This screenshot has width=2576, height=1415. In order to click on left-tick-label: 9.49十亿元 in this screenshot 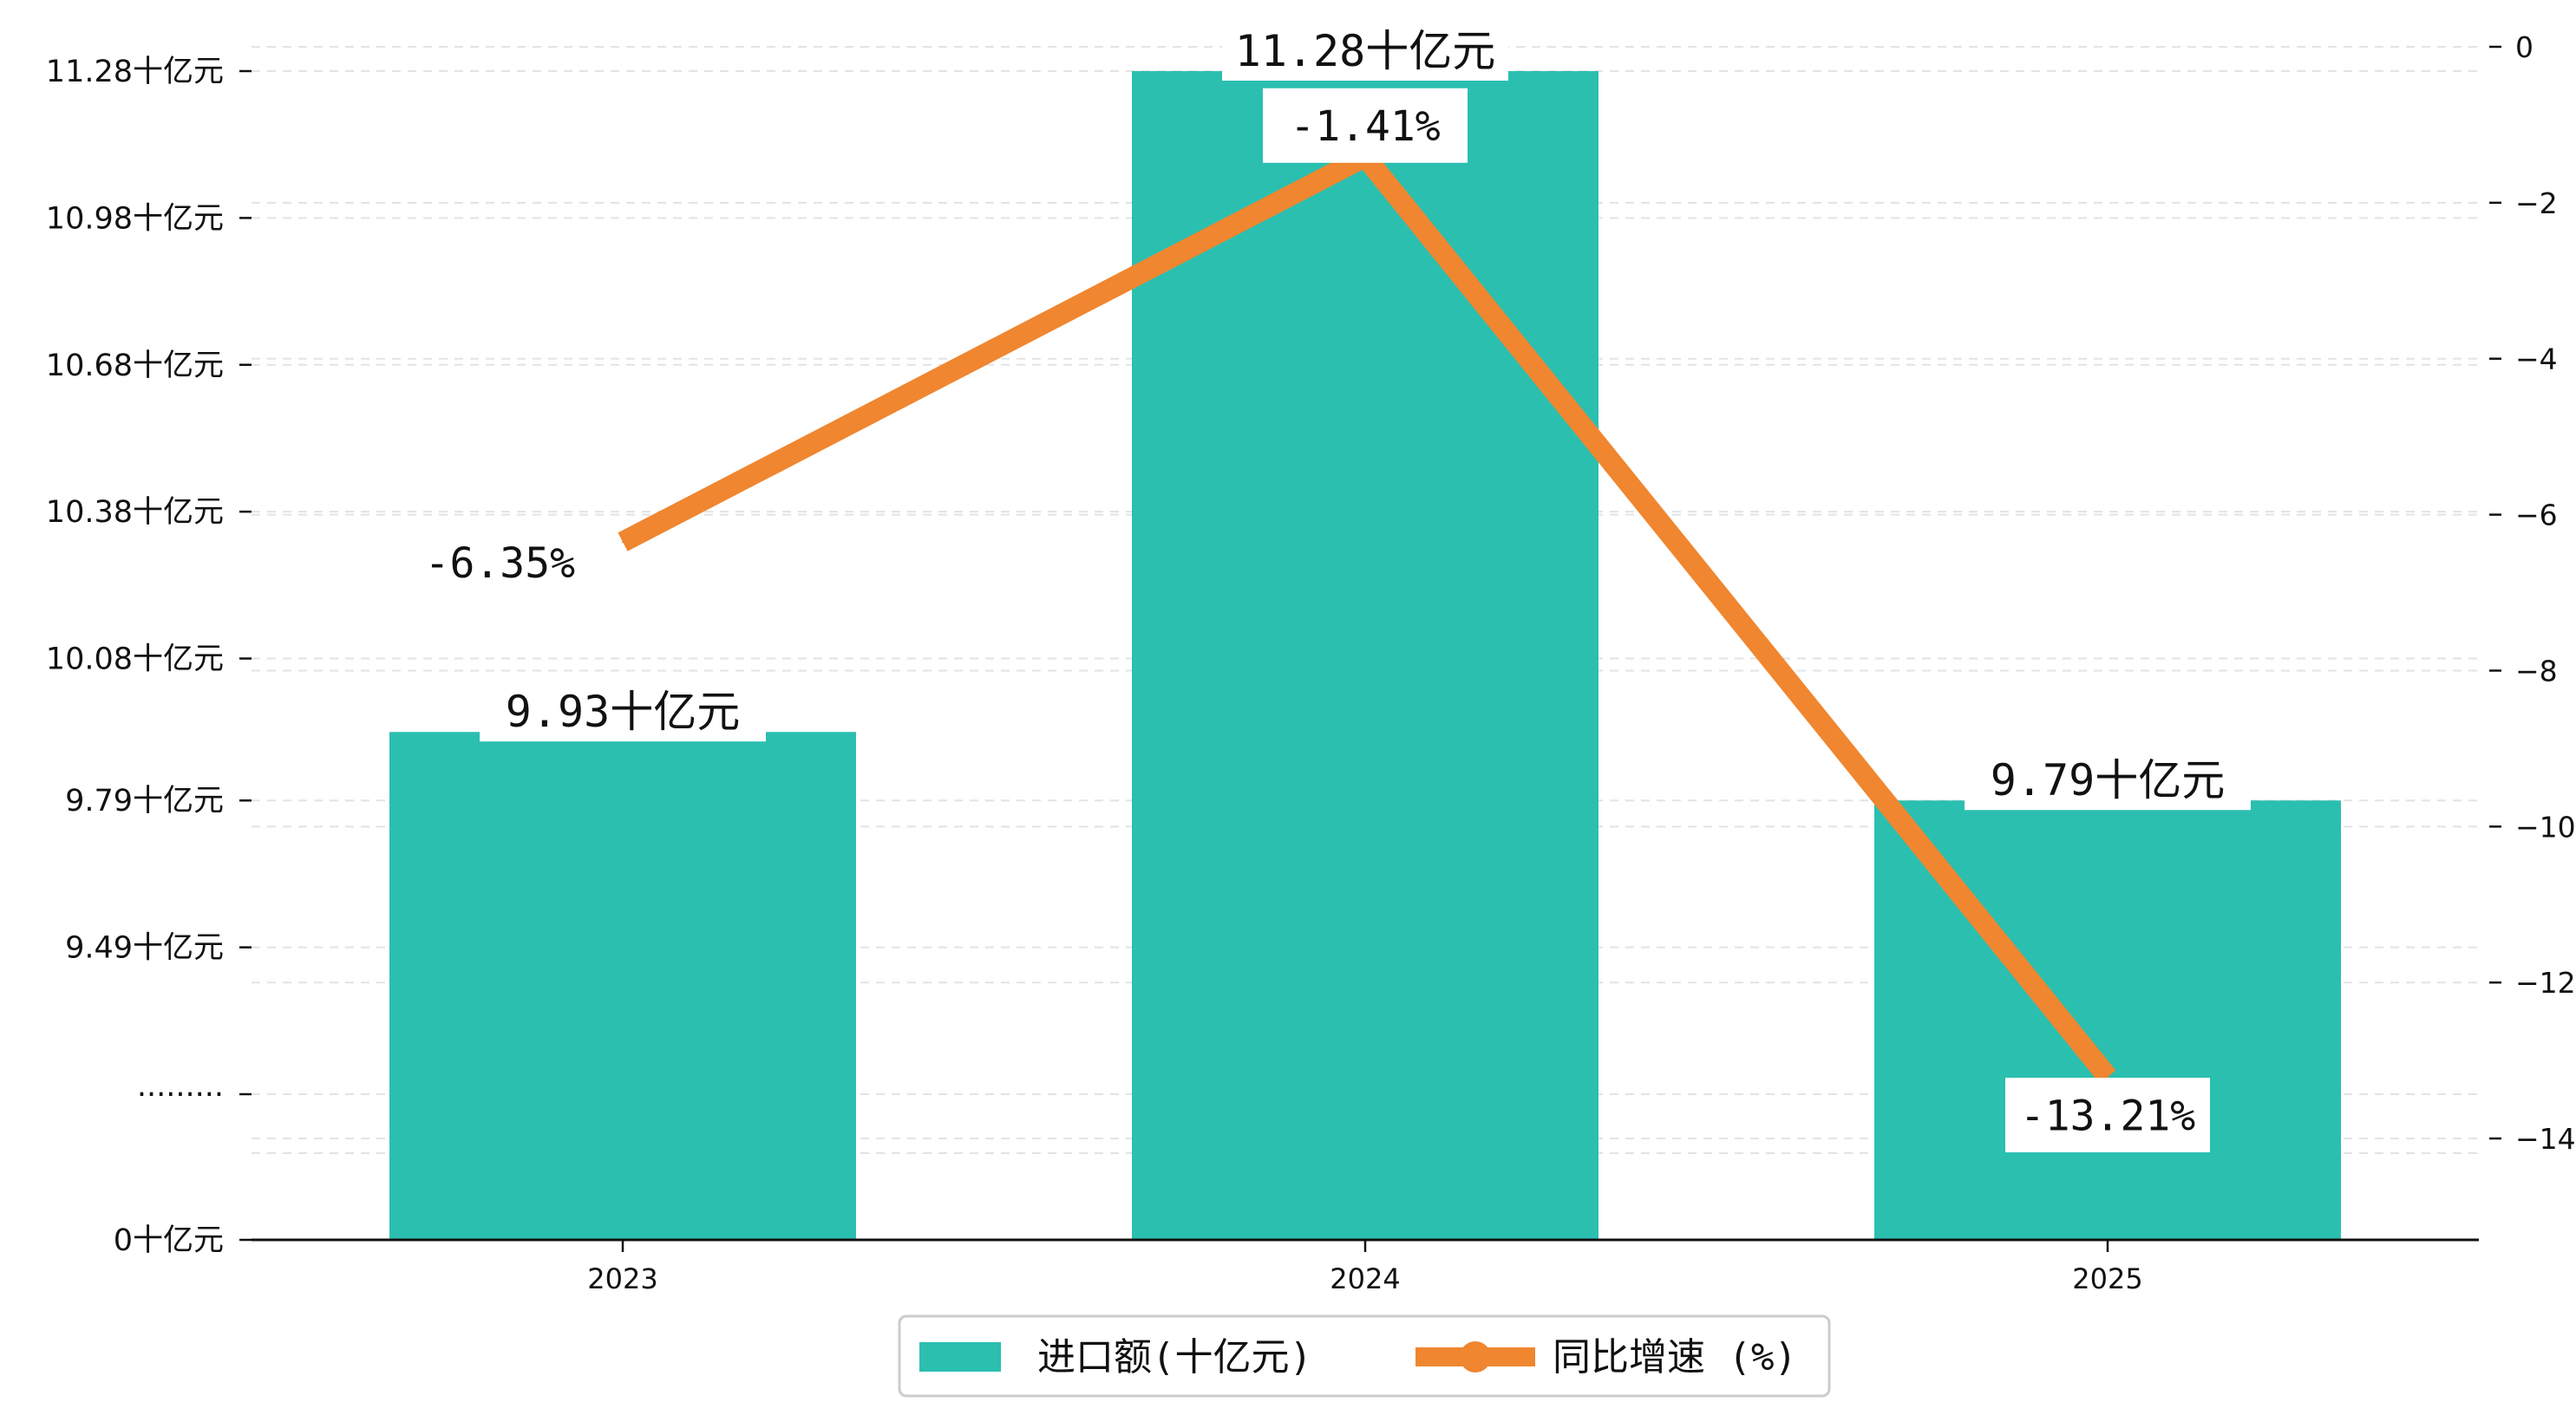, I will do `click(144, 948)`.